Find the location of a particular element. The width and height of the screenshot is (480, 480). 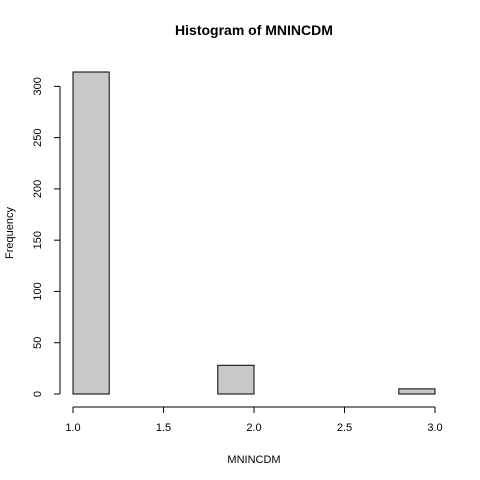

y-tick-label: 250 is located at coordinates (38, 137).